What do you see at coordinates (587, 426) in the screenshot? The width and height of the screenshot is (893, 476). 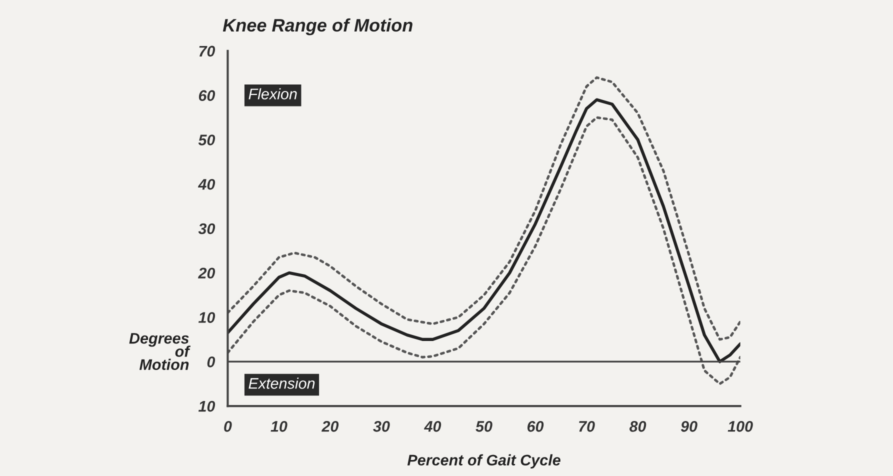 I see `x-tick-label: 70` at bounding box center [587, 426].